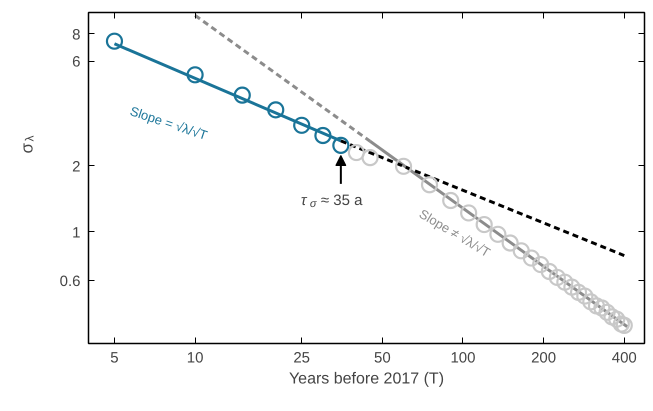  What do you see at coordinates (76, 62) in the screenshot?
I see `y-tick-label: 6` at bounding box center [76, 62].